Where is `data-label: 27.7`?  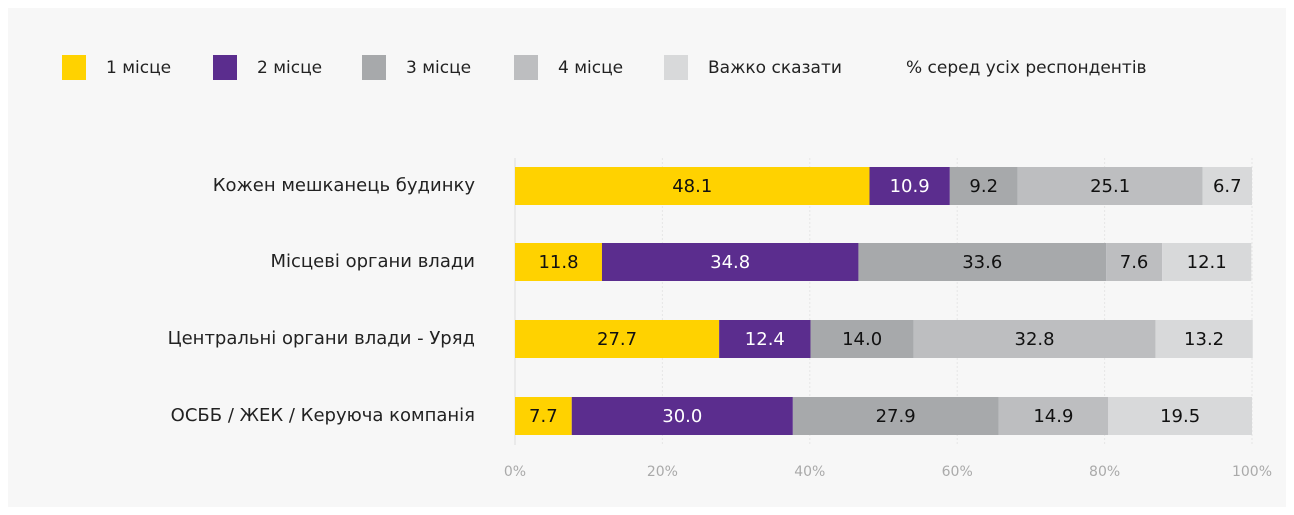 data-label: 27.7 is located at coordinates (617, 339).